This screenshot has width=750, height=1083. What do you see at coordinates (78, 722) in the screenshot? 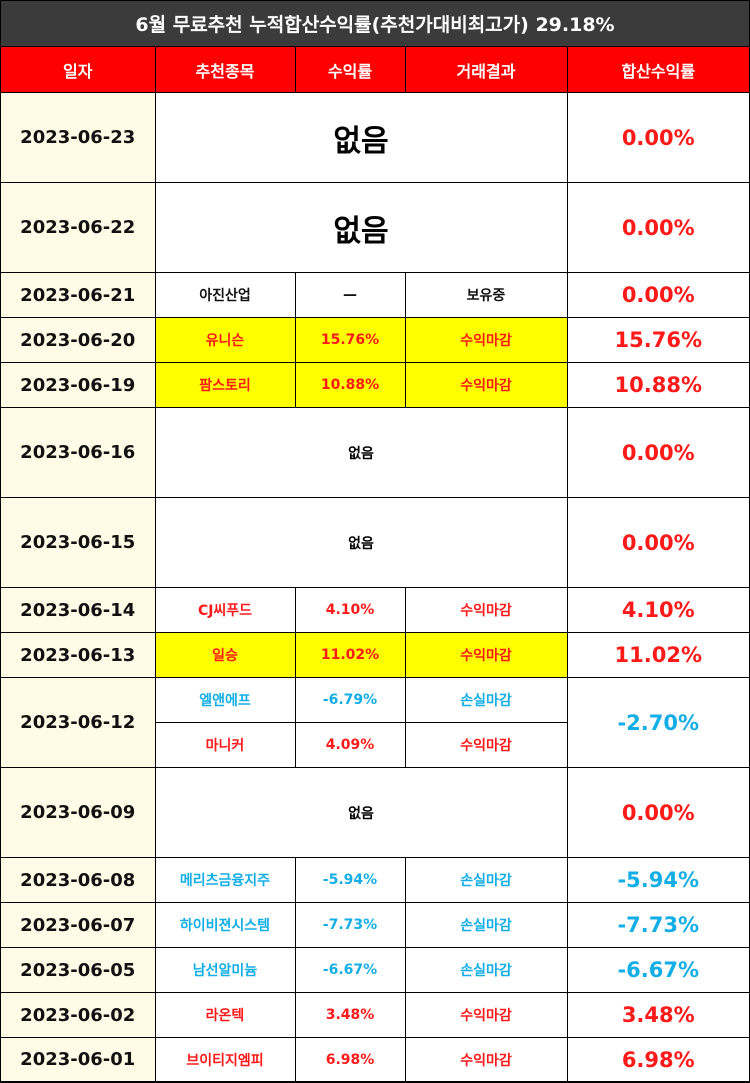
I see `row-date: 2023-06-12` at bounding box center [78, 722].